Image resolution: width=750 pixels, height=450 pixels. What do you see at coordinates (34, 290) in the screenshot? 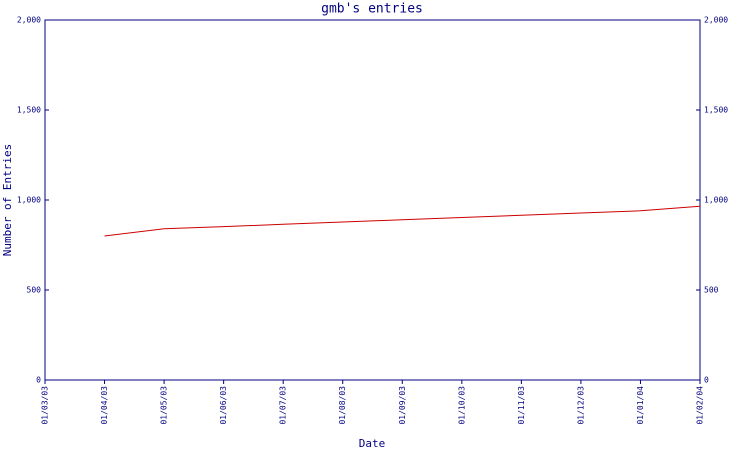
I see `y-tick-label: 500` at bounding box center [34, 290].